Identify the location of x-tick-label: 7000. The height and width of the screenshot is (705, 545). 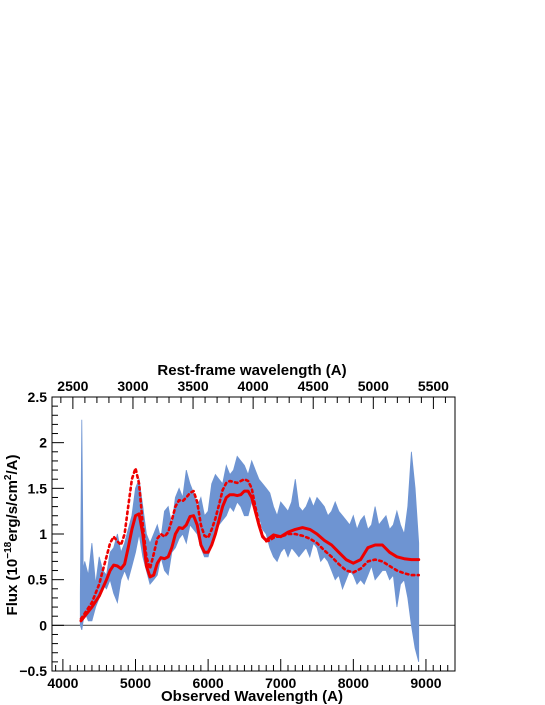
(280, 683).